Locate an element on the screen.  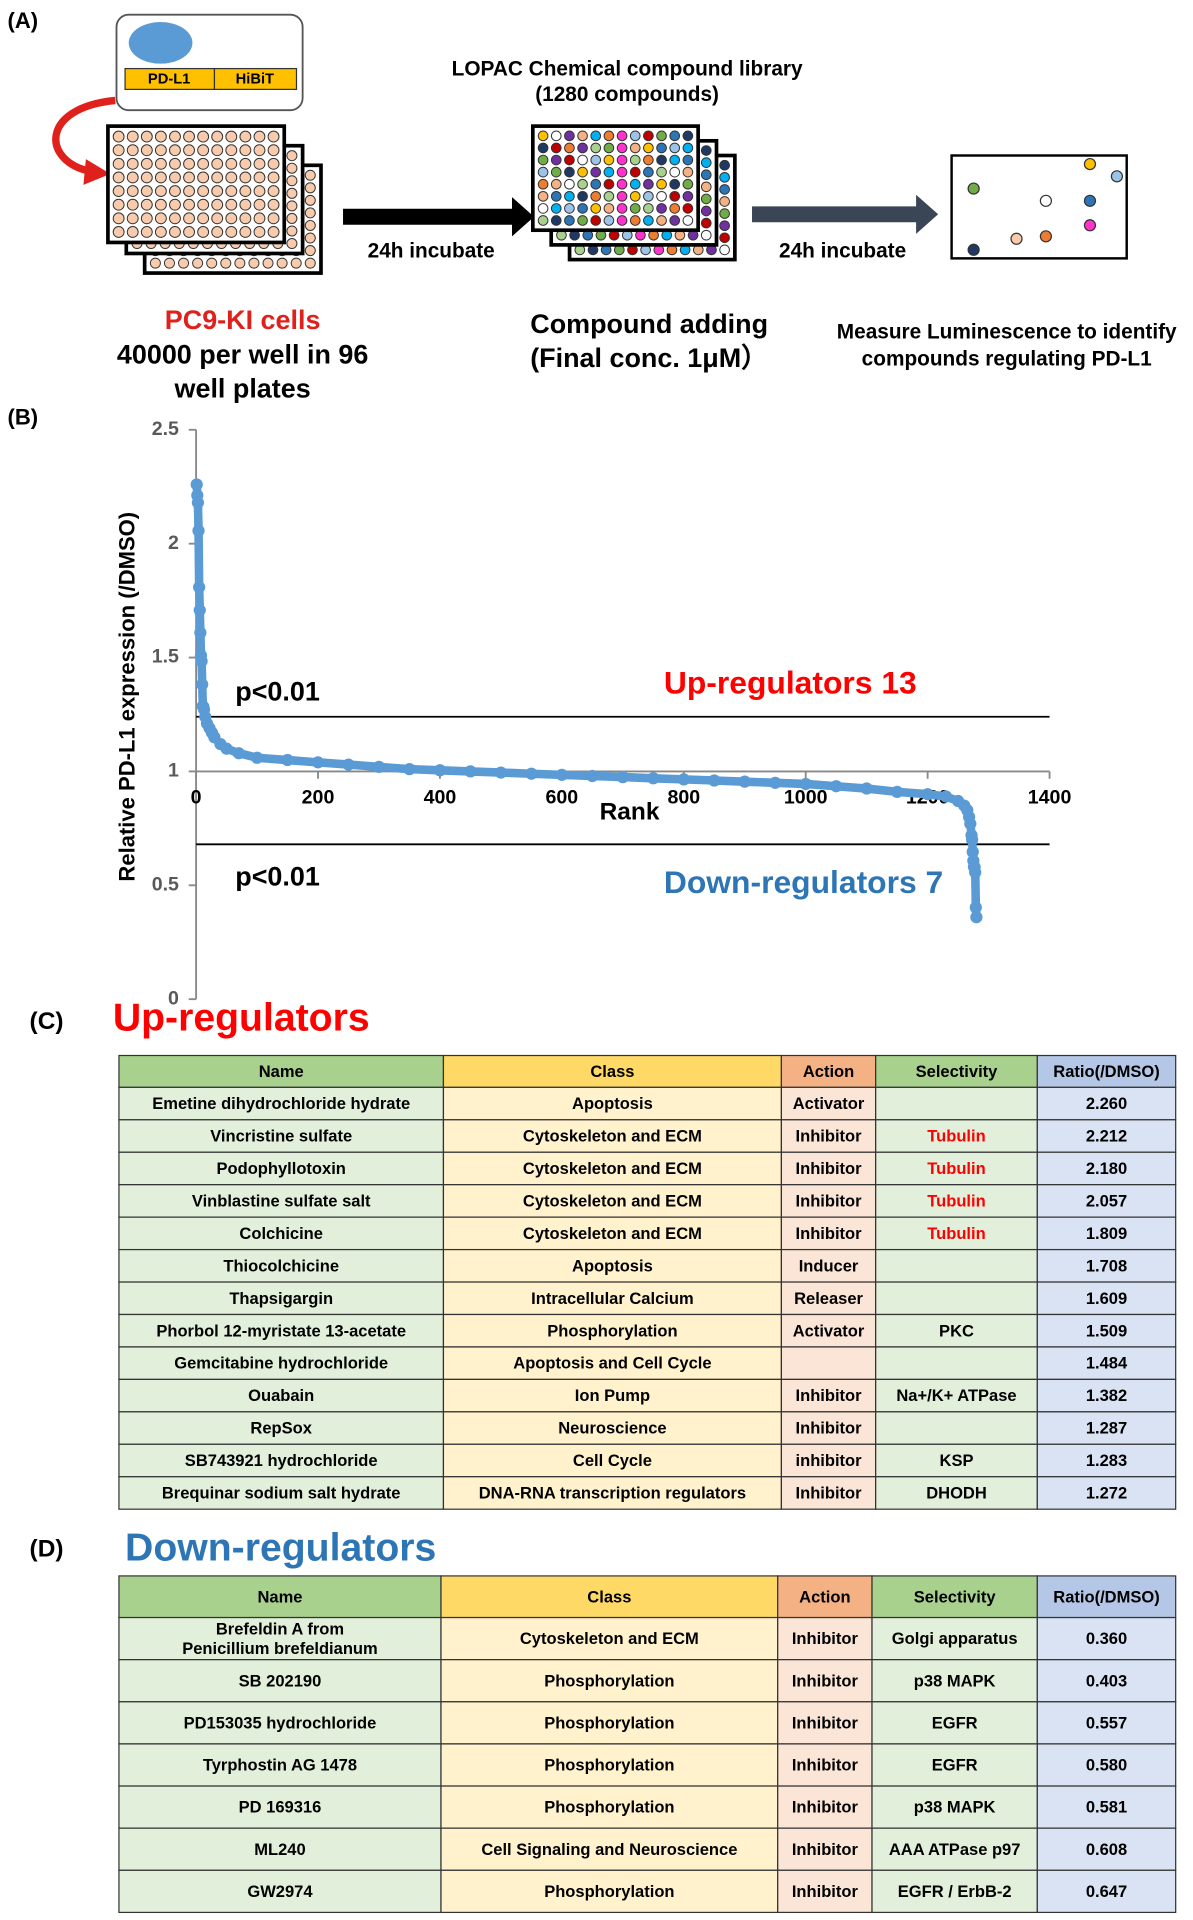
x-tick-label: 200 is located at coordinates (318, 798).